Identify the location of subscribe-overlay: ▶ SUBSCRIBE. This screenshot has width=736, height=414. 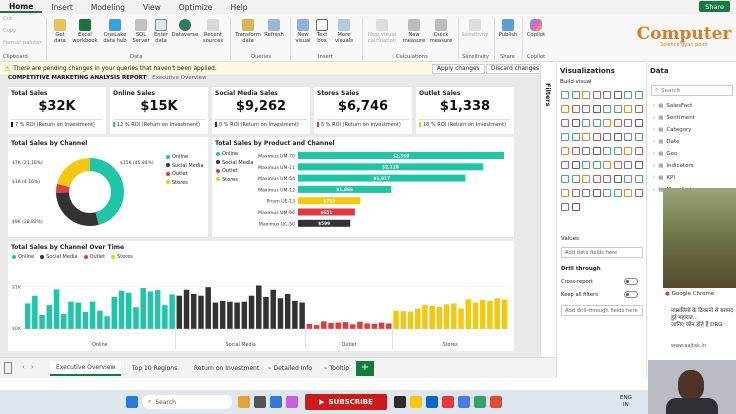
(346, 402).